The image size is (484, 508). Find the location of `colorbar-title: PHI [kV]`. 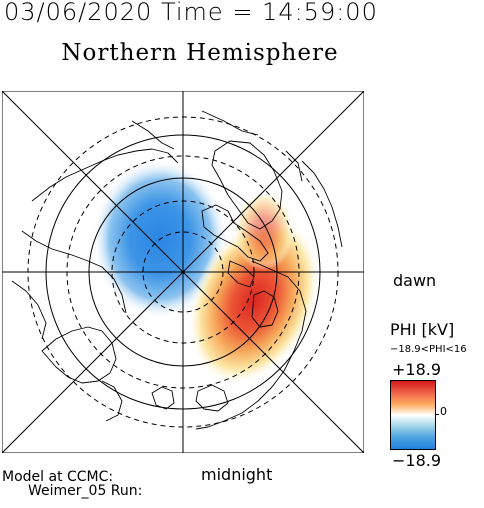

colorbar-title: PHI [kV] is located at coordinates (422, 329).